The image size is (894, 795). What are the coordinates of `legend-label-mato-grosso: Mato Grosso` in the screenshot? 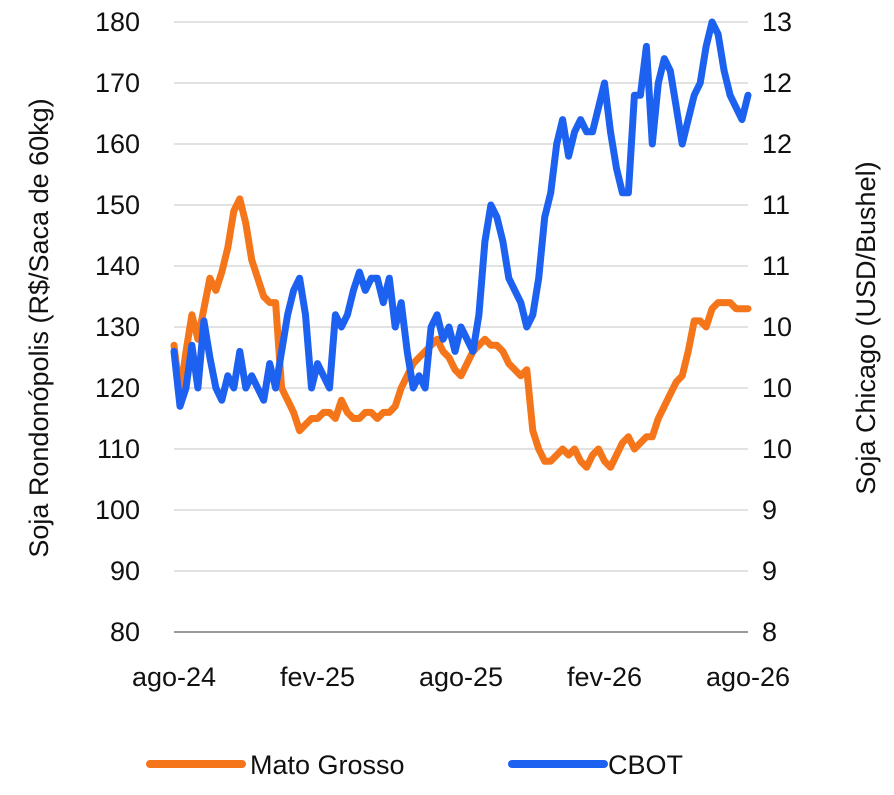 It's located at (327, 765).